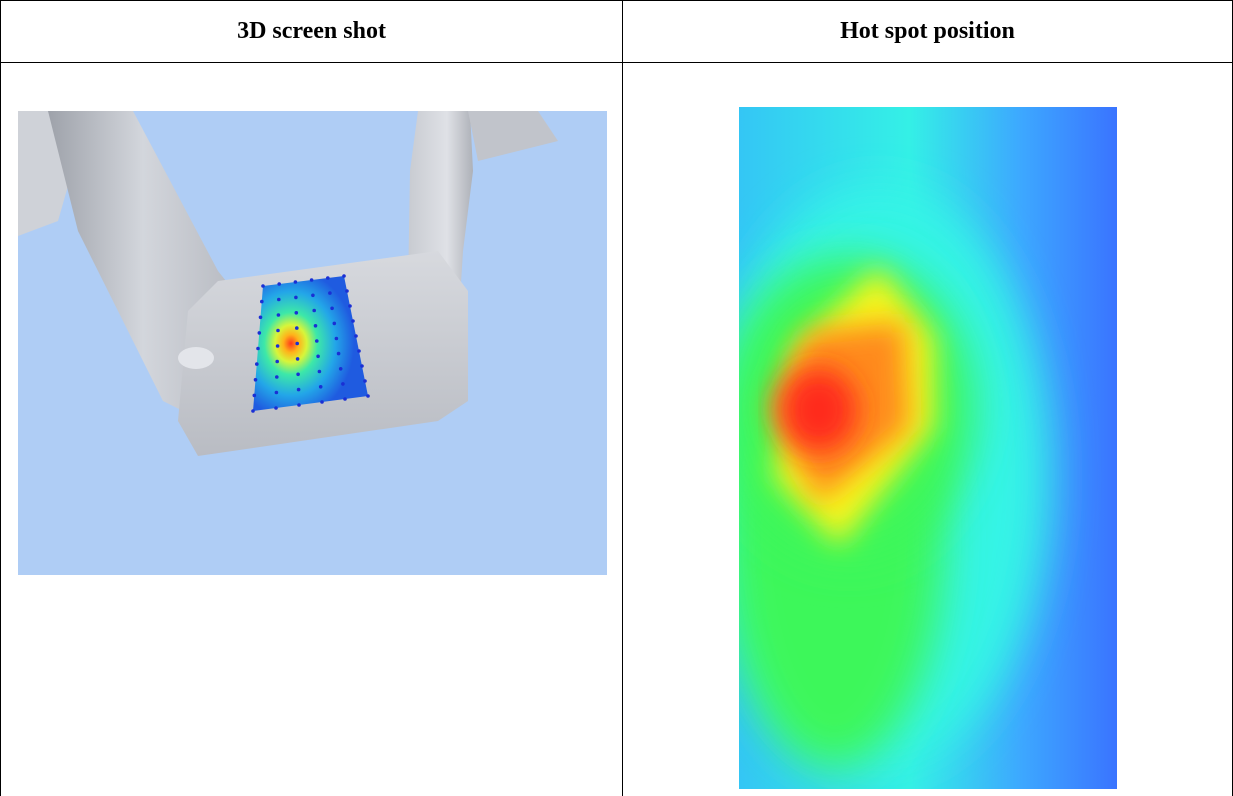  What do you see at coordinates (616, 0) in the screenshot?
I see `table-top-border` at bounding box center [616, 0].